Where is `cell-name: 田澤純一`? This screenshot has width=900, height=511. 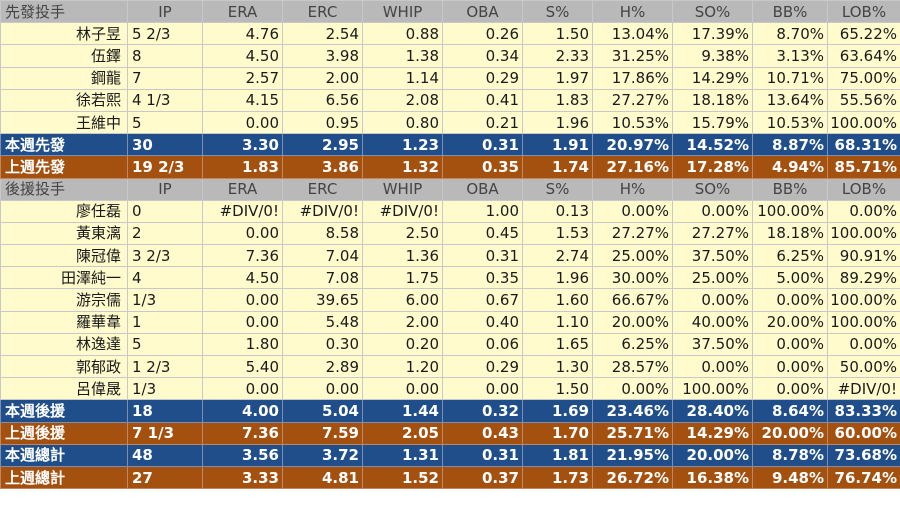
cell-name: 田澤純一 is located at coordinates (64, 278).